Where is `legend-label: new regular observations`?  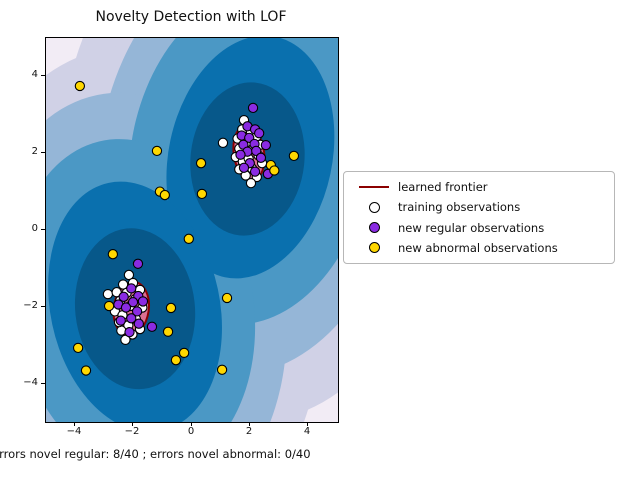 legend-label: new regular observations is located at coordinates (471, 227).